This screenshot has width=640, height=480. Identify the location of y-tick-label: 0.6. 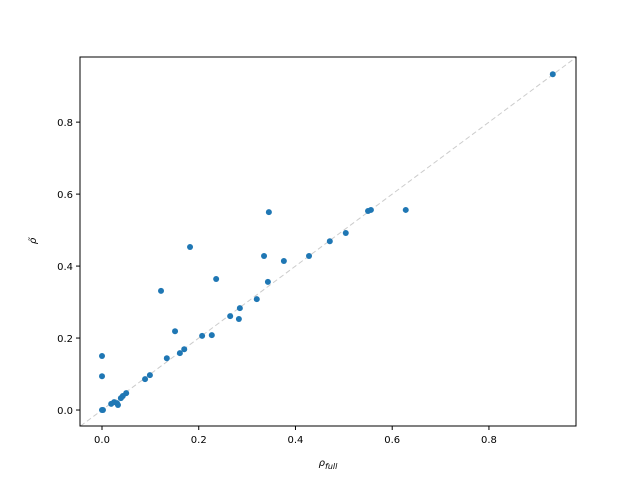
(65, 195).